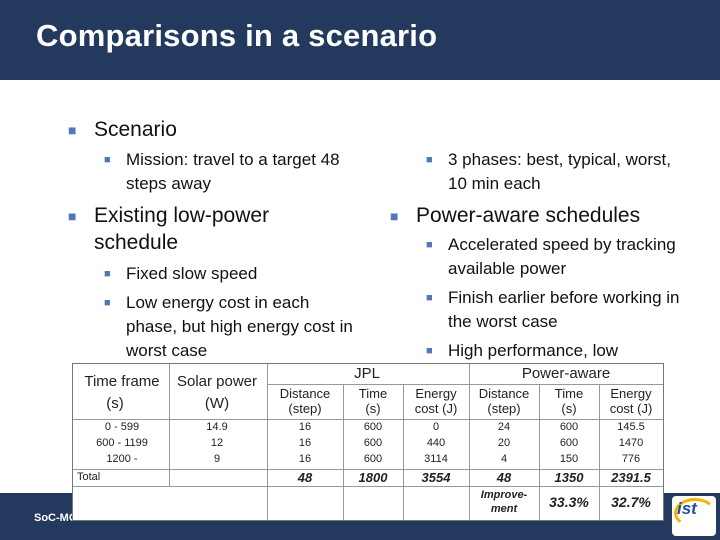 The width and height of the screenshot is (720, 540). I want to click on header-jpl: JPL, so click(367, 373).